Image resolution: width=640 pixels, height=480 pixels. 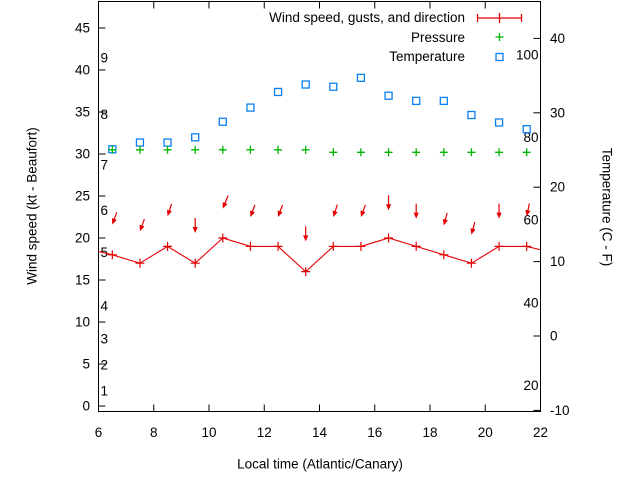 I want to click on fahrenheit-scale-label: 20, so click(x=530, y=385).